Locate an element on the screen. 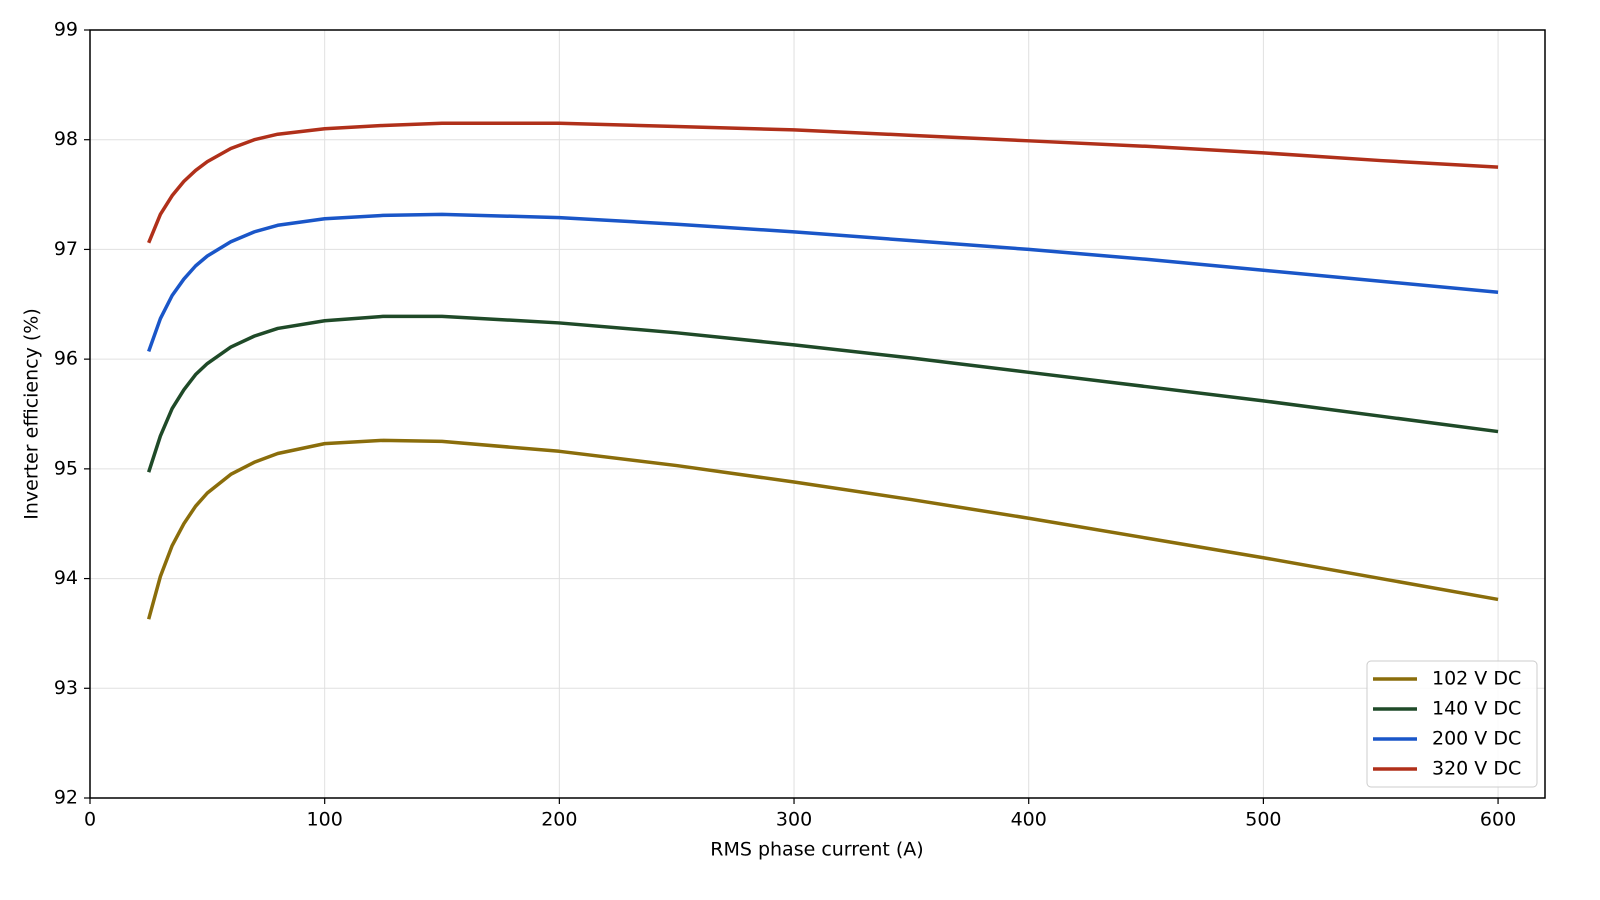 The height and width of the screenshot is (900, 1600). y-tick-label: 97 is located at coordinates (66, 249).